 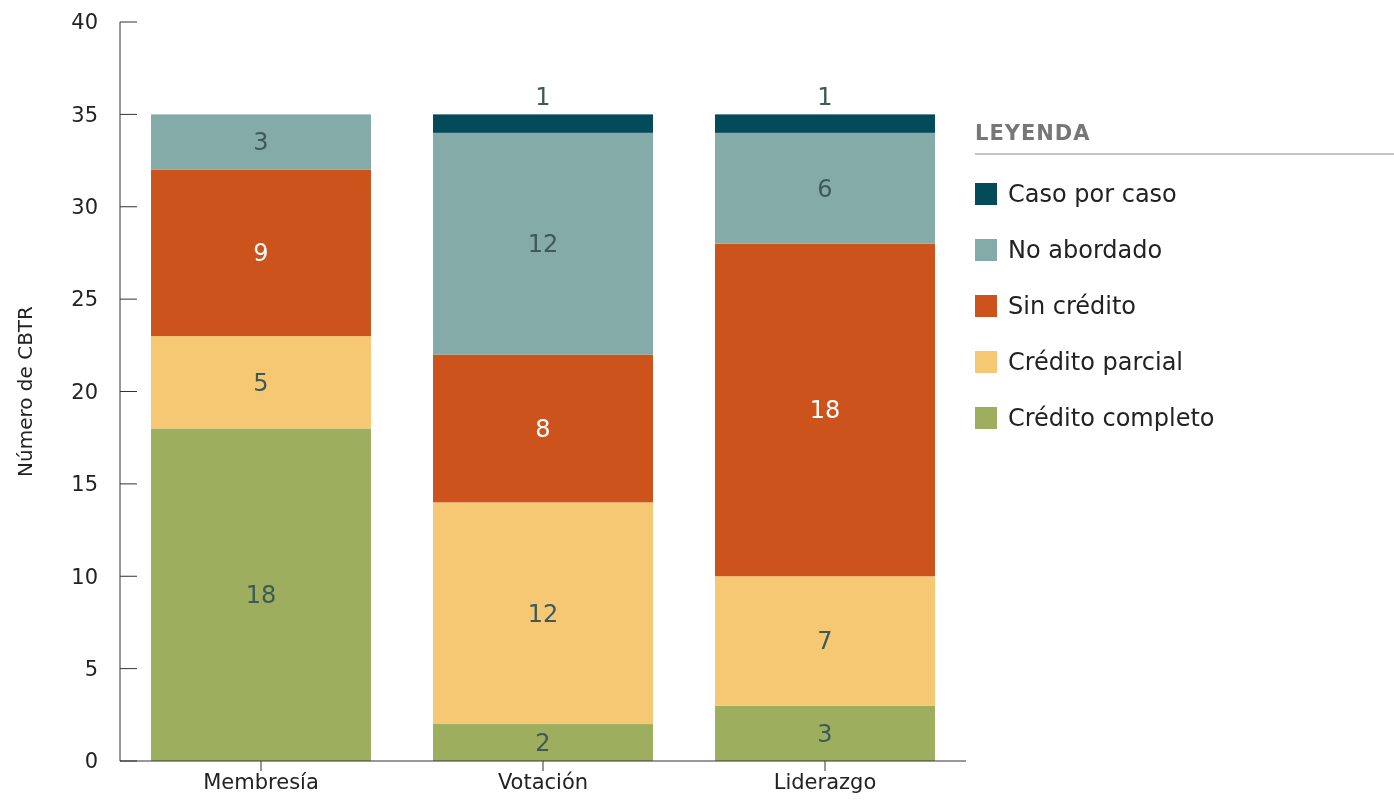 I want to click on data-label: 7, so click(x=825, y=641).